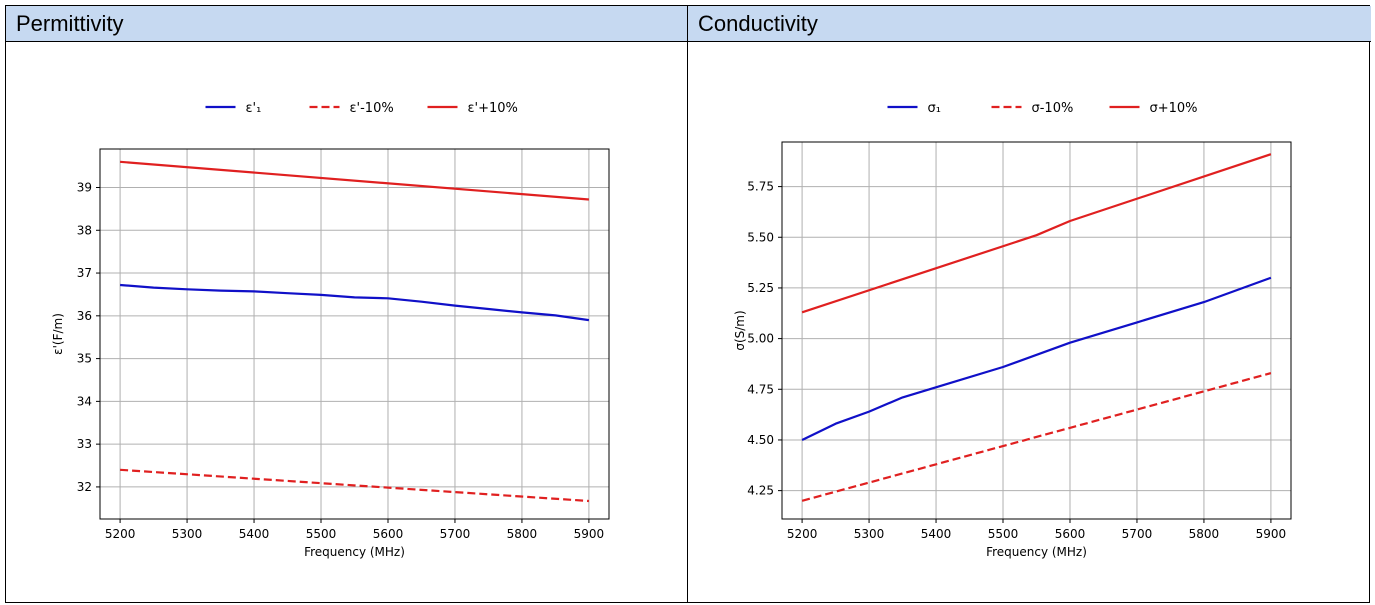  Describe the element at coordinates (1174, 108) in the screenshot. I see `legend-label: σ+10%` at that location.